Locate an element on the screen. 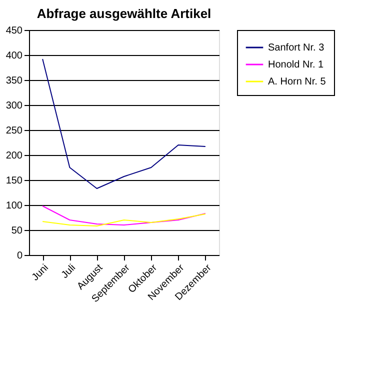 Image resolution: width=381 pixels, height=379 pixels. y-tick-label: 150 is located at coordinates (14, 181).